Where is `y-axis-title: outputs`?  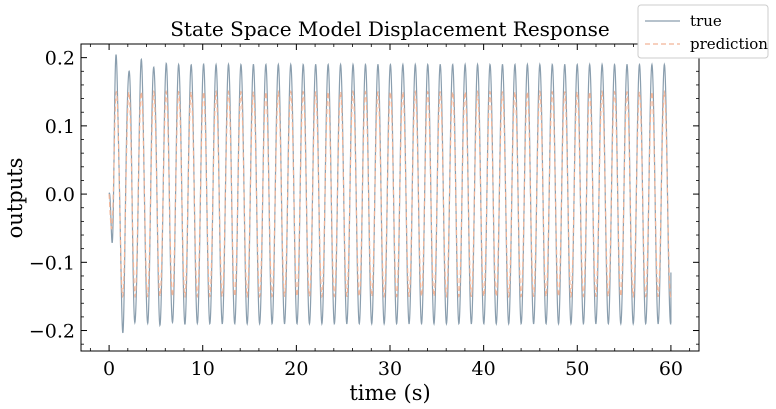 y-axis-title: outputs is located at coordinates (15, 198).